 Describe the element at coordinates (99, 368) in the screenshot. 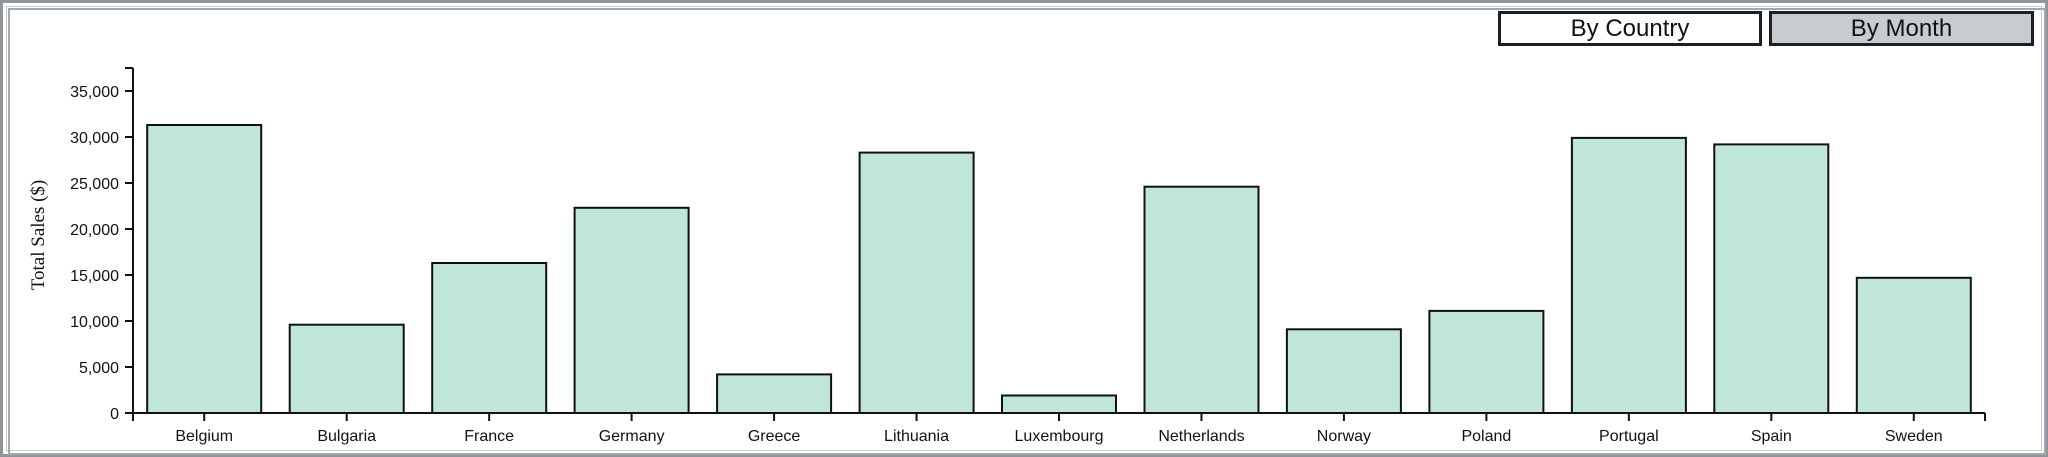

I see `y-tick-label: 5,000` at that location.